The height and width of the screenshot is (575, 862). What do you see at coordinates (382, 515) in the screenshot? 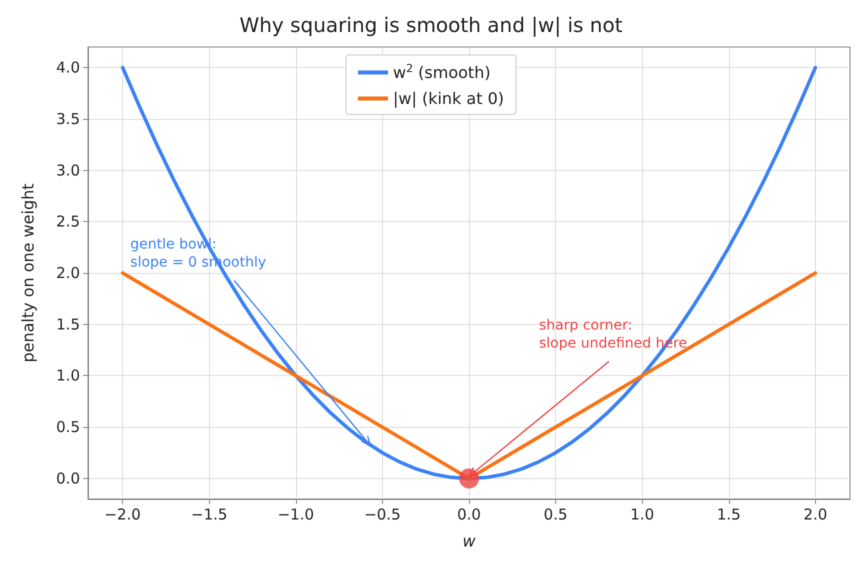
I see `x-tick-label: −0.5` at bounding box center [382, 515].